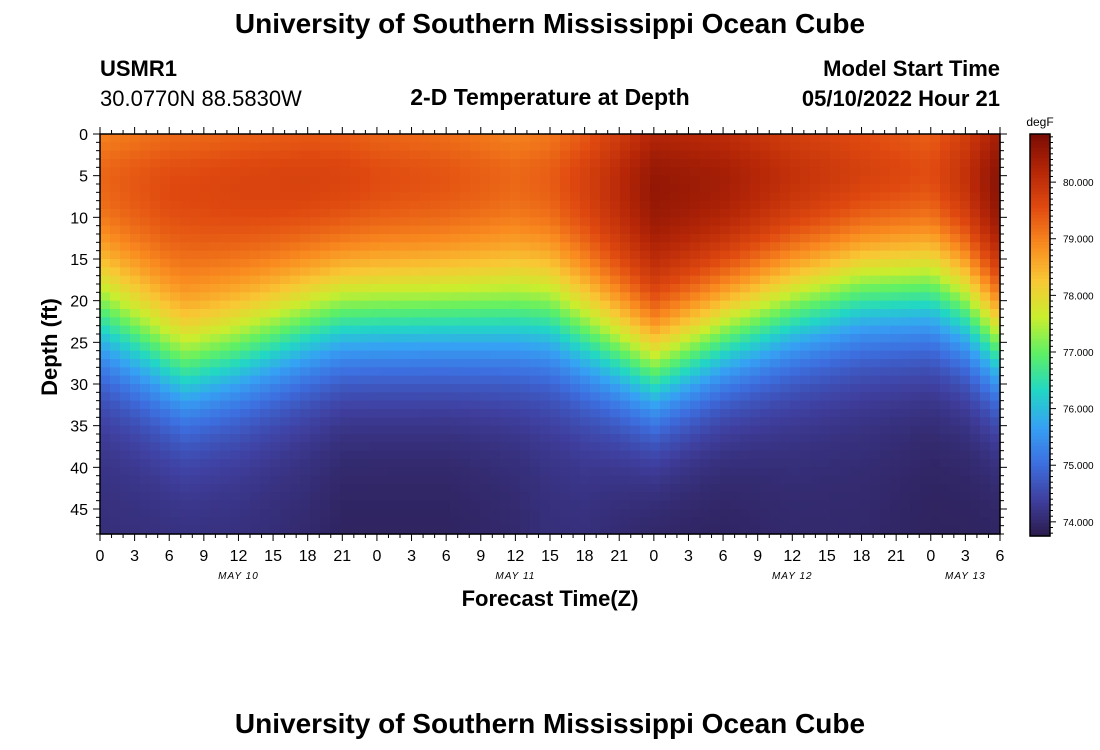  What do you see at coordinates (79, 260) in the screenshot?
I see `y-tick-label: 15` at bounding box center [79, 260].